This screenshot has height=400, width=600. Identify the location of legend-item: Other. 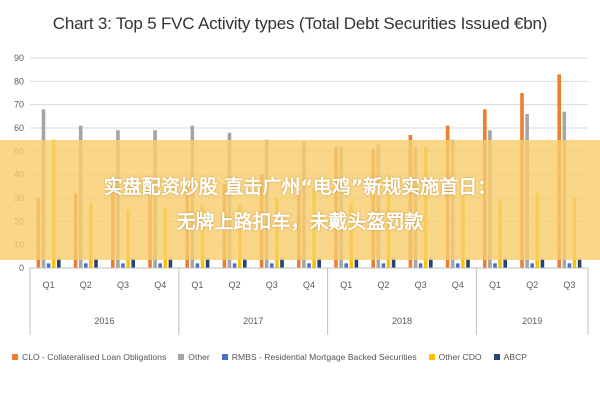
(194, 357).